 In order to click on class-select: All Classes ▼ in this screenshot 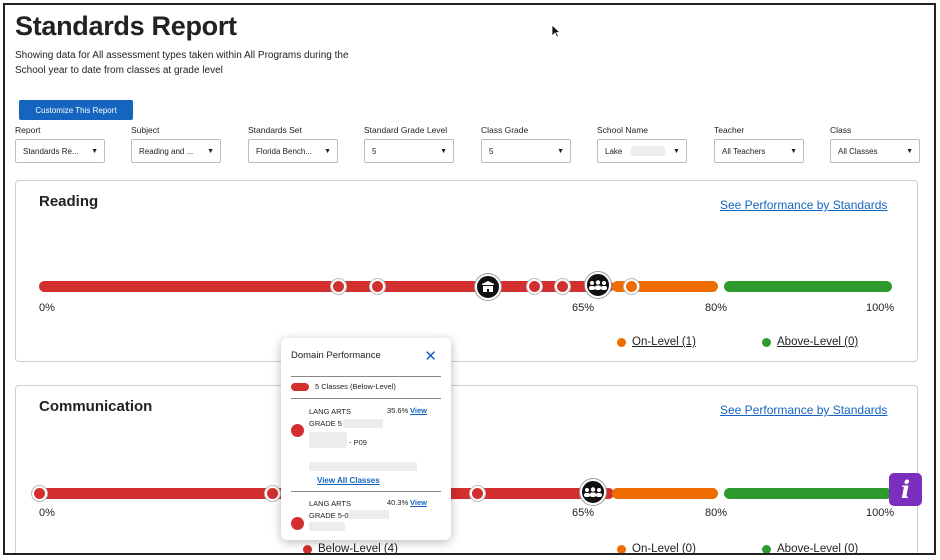, I will do `click(875, 151)`.